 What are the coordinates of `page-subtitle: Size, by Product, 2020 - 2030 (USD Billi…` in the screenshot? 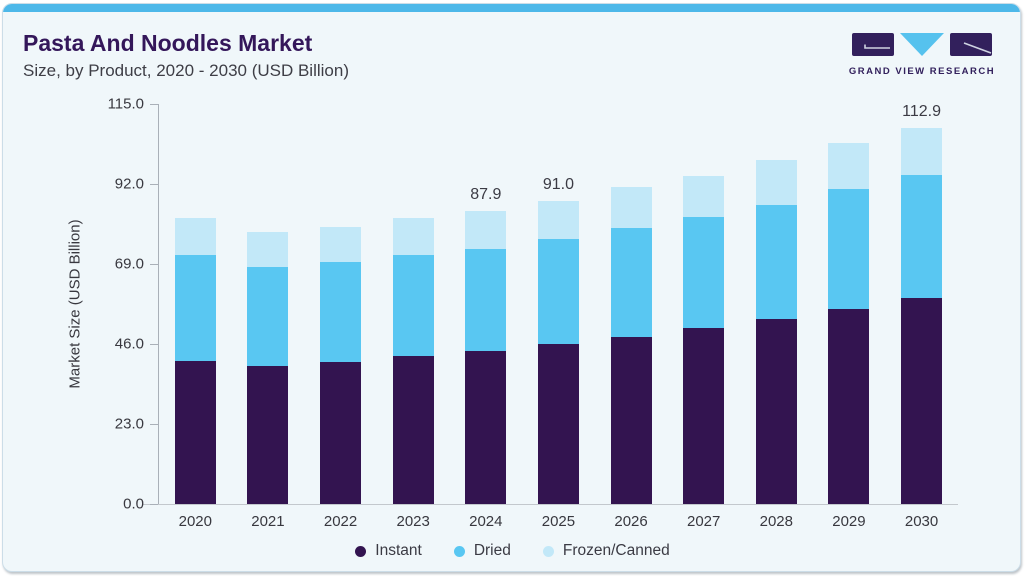 It's located at (186, 71).